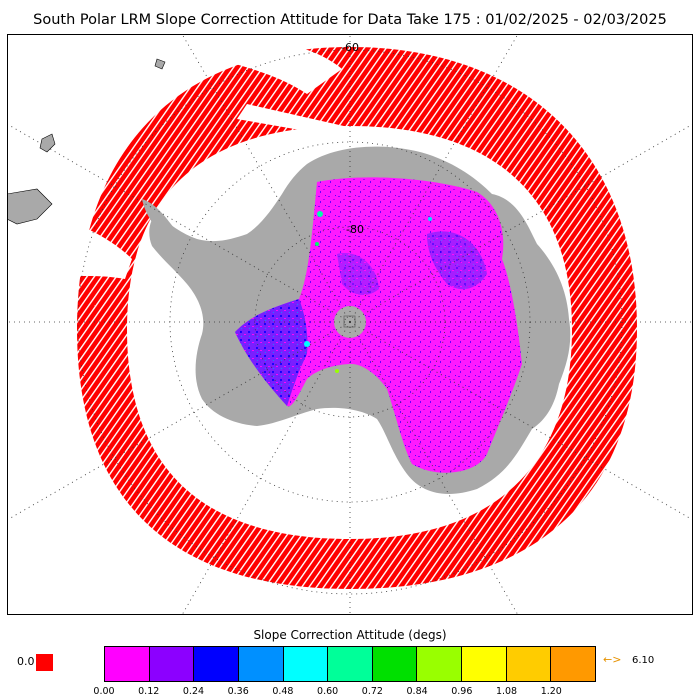 Image resolution: width=700 pixels, height=700 pixels. I want to click on colorbar-tick-label: 0.48, so click(283, 691).